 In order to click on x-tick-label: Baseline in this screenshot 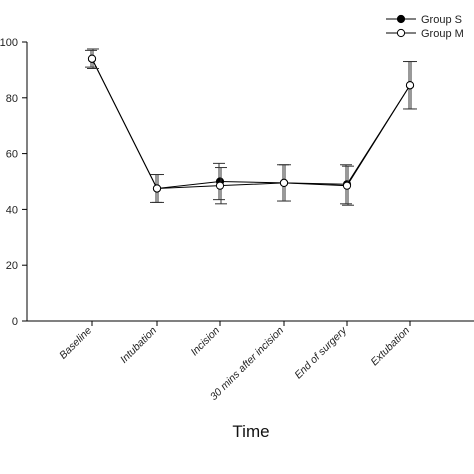, I will do `click(75, 343)`.